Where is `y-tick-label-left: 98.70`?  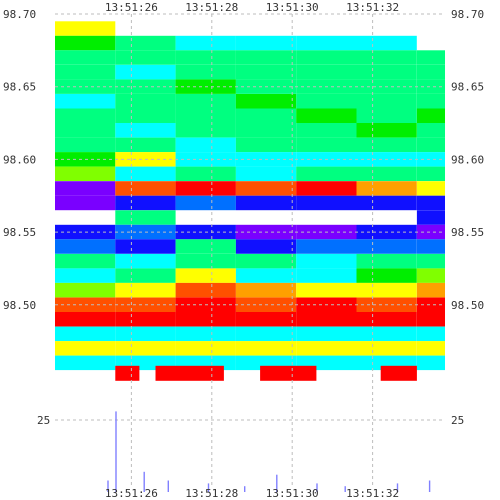
y-tick-label-left: 98.70 is located at coordinates (19, 14).